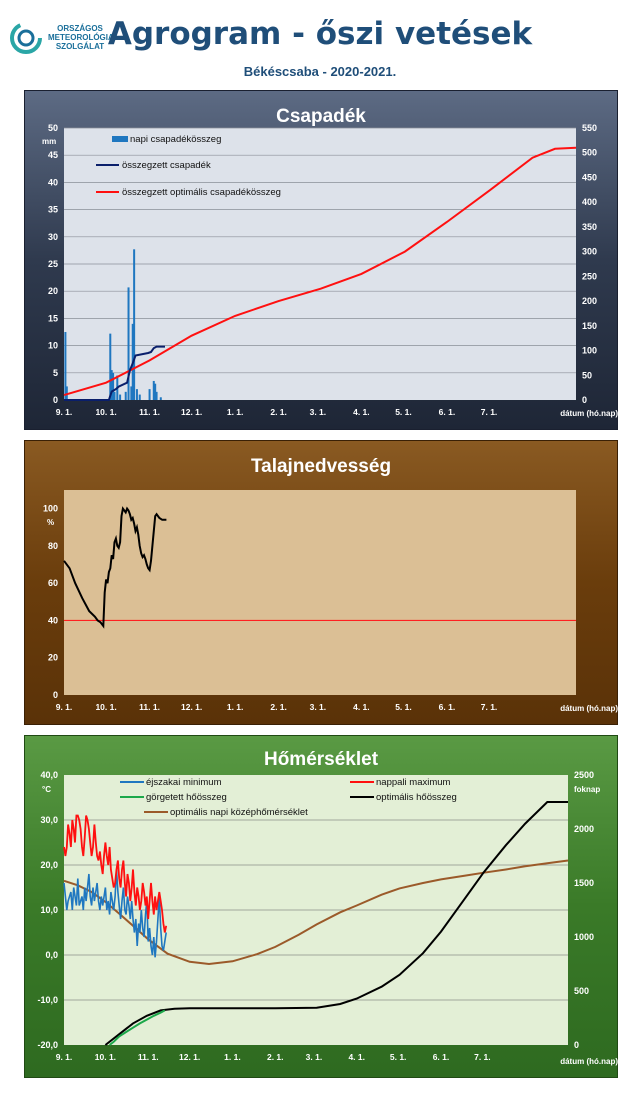  Describe the element at coordinates (137, 1027) in the screenshot. I see `gdd-line` at that location.